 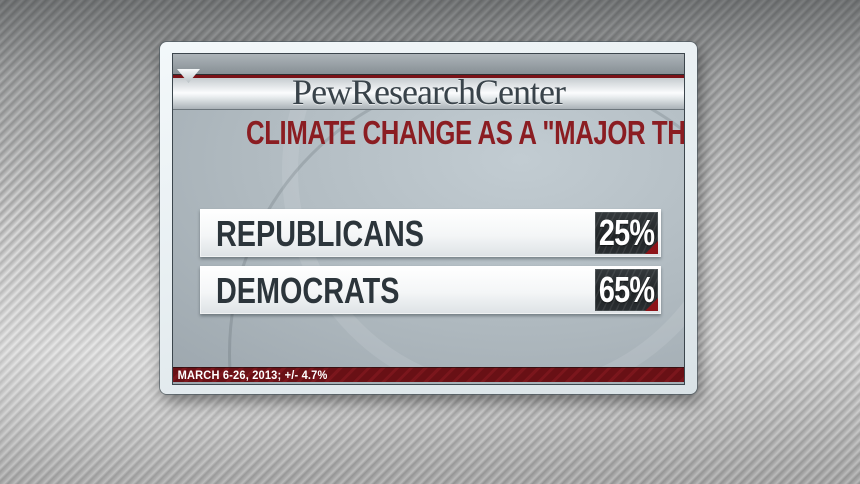 What do you see at coordinates (428, 76) in the screenshot?
I see `red-rule` at bounding box center [428, 76].